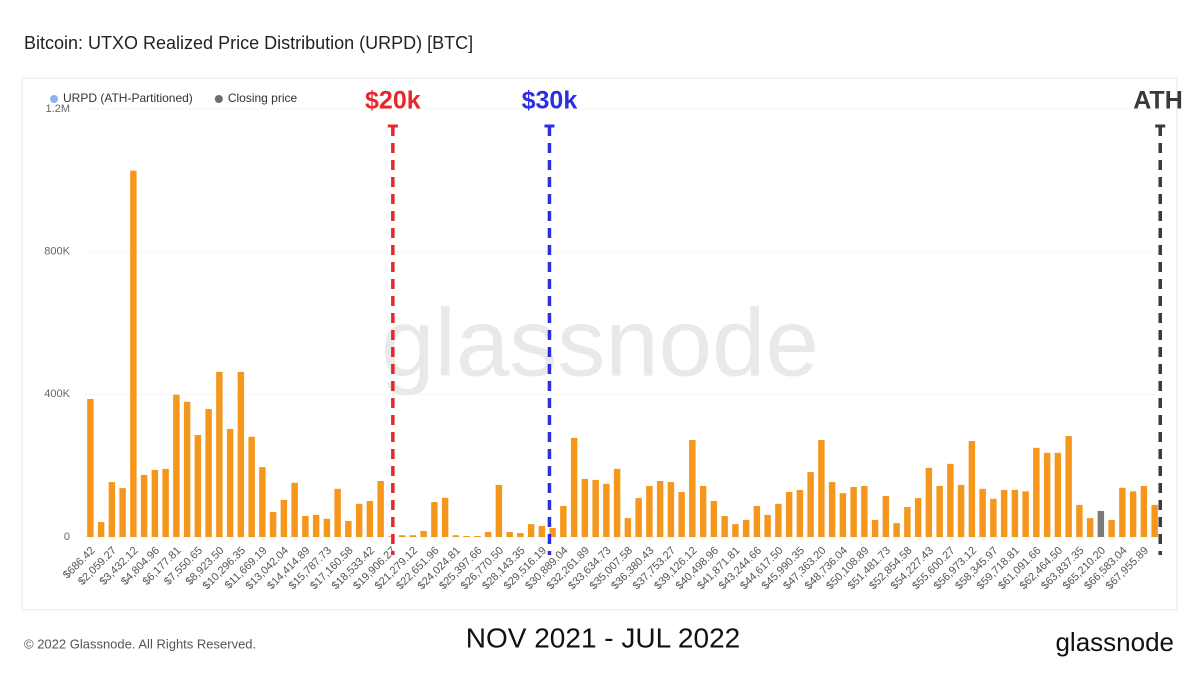 The image size is (1200, 676). I want to click on y-tick-label: 0, so click(67, 537).